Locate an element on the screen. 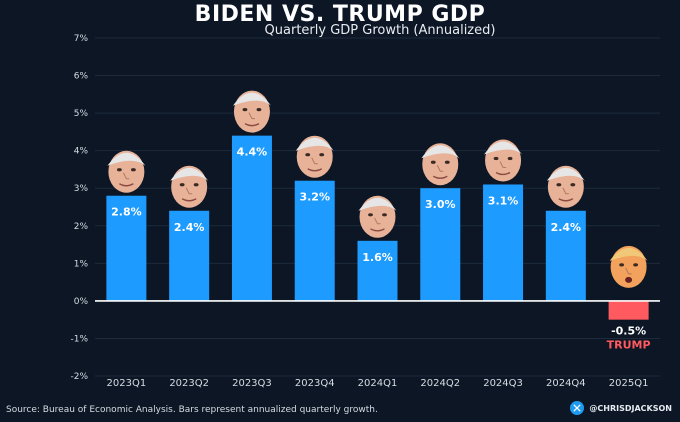 This screenshot has height=422, width=680. y-tick-label: 1% is located at coordinates (81, 264).